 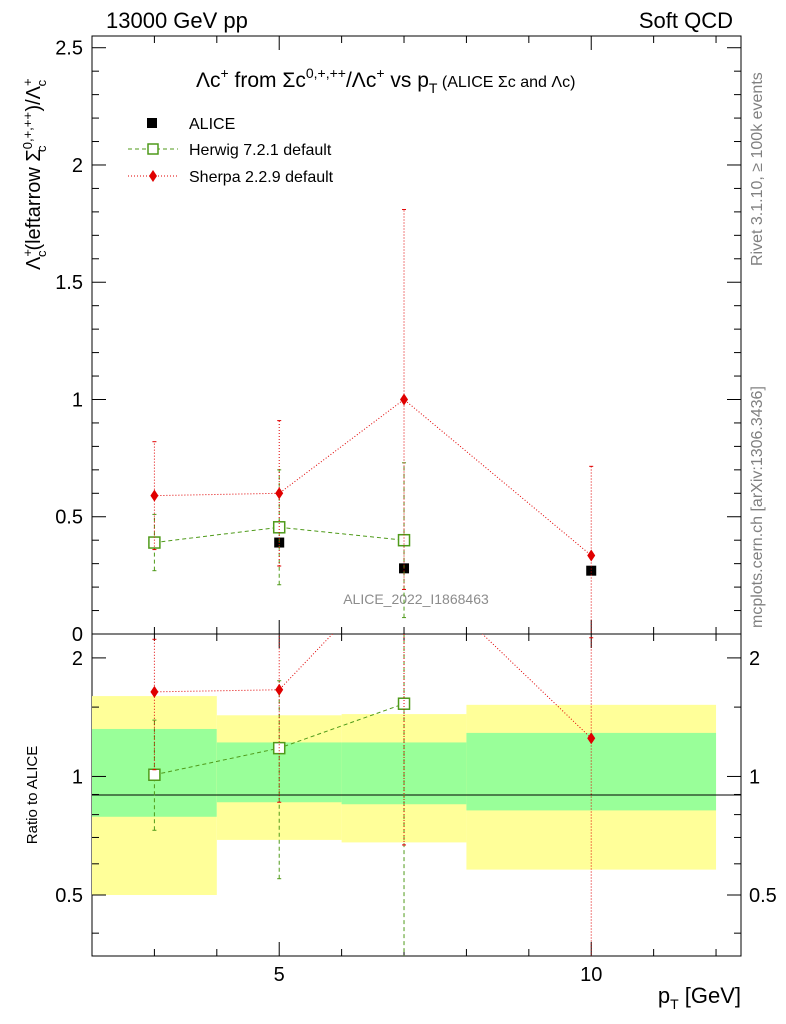 I want to click on legend-marker-herwig, so click(x=153, y=149).